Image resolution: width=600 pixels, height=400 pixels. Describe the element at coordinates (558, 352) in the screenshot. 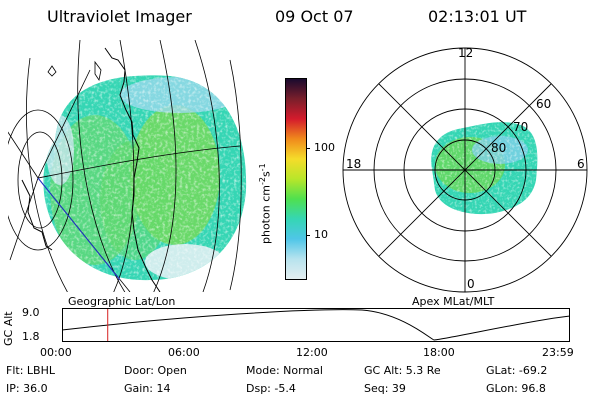

I see `timeline-tick-4: 23:59` at that location.